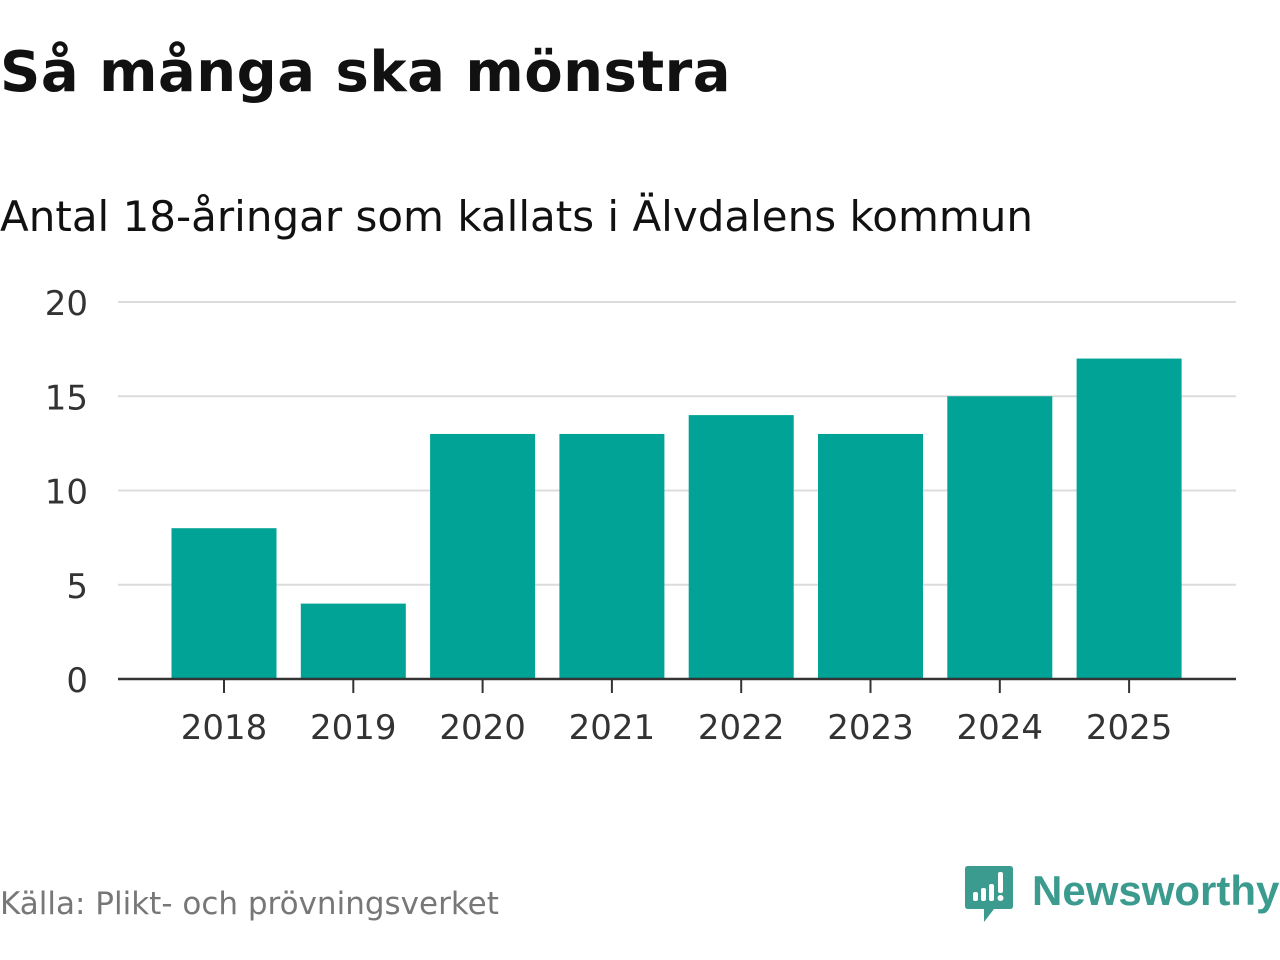 The width and height of the screenshot is (1280, 960). What do you see at coordinates (1129, 728) in the screenshot?
I see `x-tick-label: 2025` at bounding box center [1129, 728].